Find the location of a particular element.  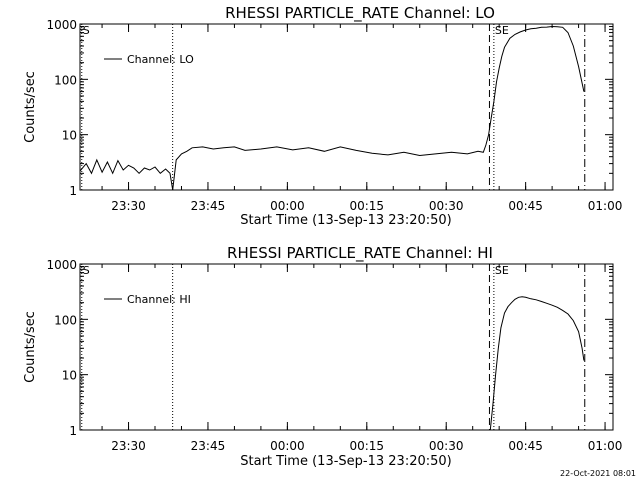

legend-hi: Channel: HI is located at coordinates (147, 299).